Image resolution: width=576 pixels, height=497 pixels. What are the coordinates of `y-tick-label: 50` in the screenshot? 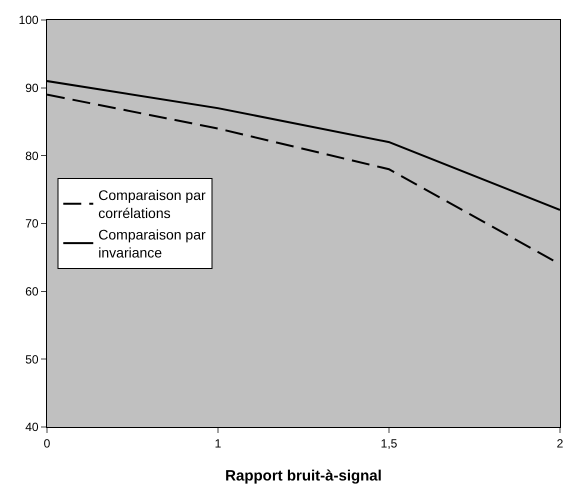 It's located at (32, 359).